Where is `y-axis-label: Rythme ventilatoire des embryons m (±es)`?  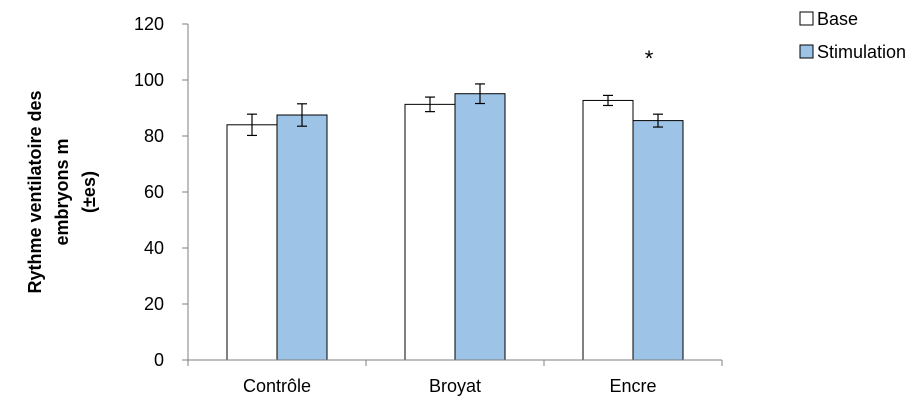 y-axis-label: Rythme ventilatoire des embryons m (±es) is located at coordinates (62, 191).